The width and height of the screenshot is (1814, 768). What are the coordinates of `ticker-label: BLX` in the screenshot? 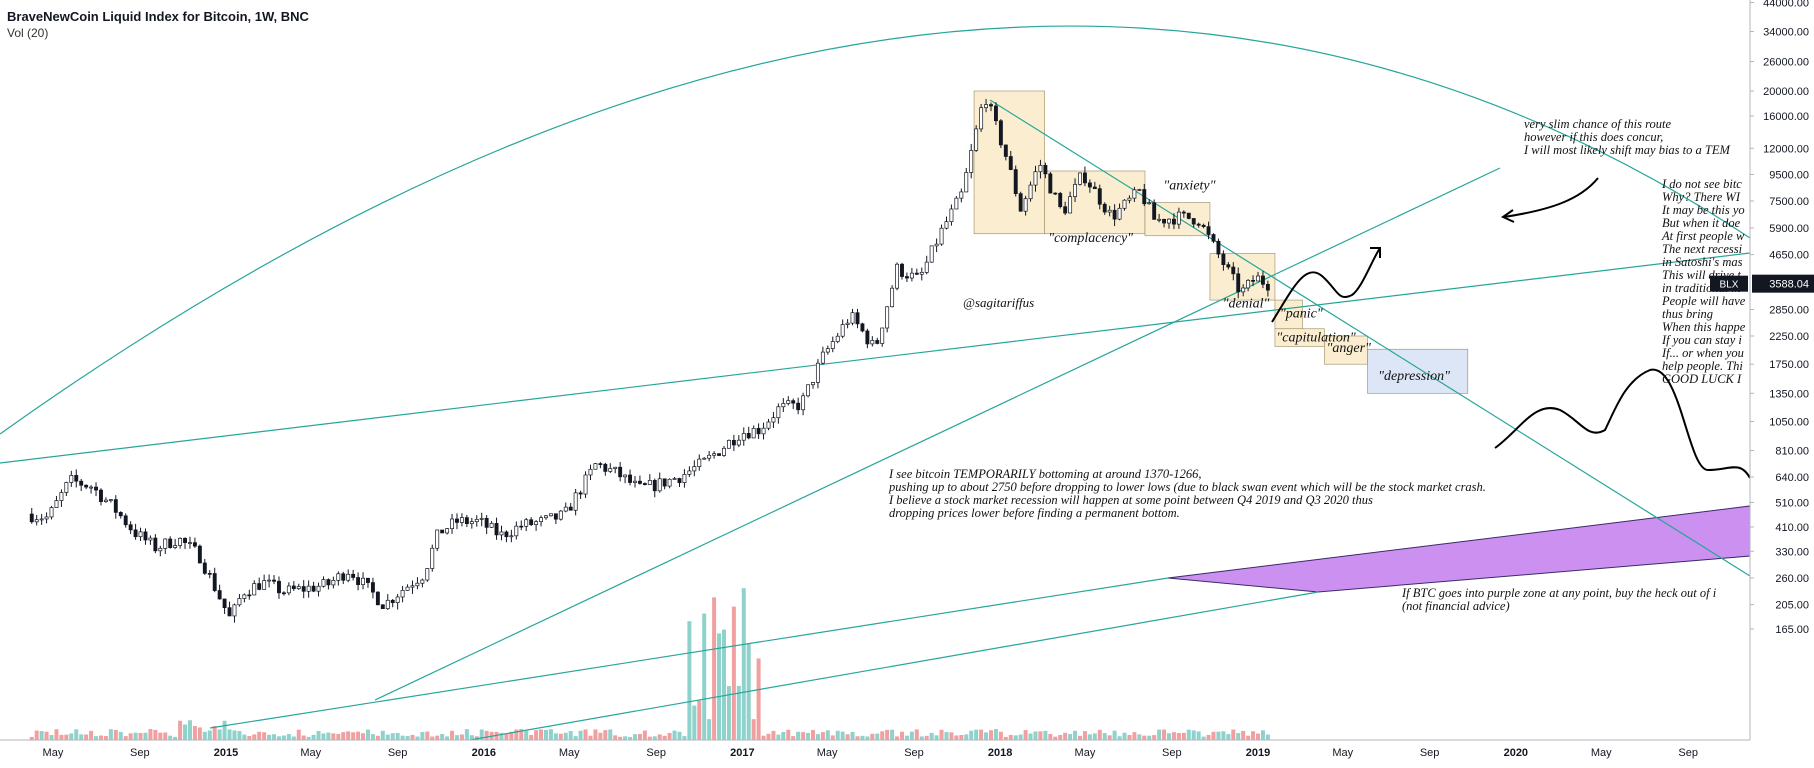 It's located at (1729, 285).